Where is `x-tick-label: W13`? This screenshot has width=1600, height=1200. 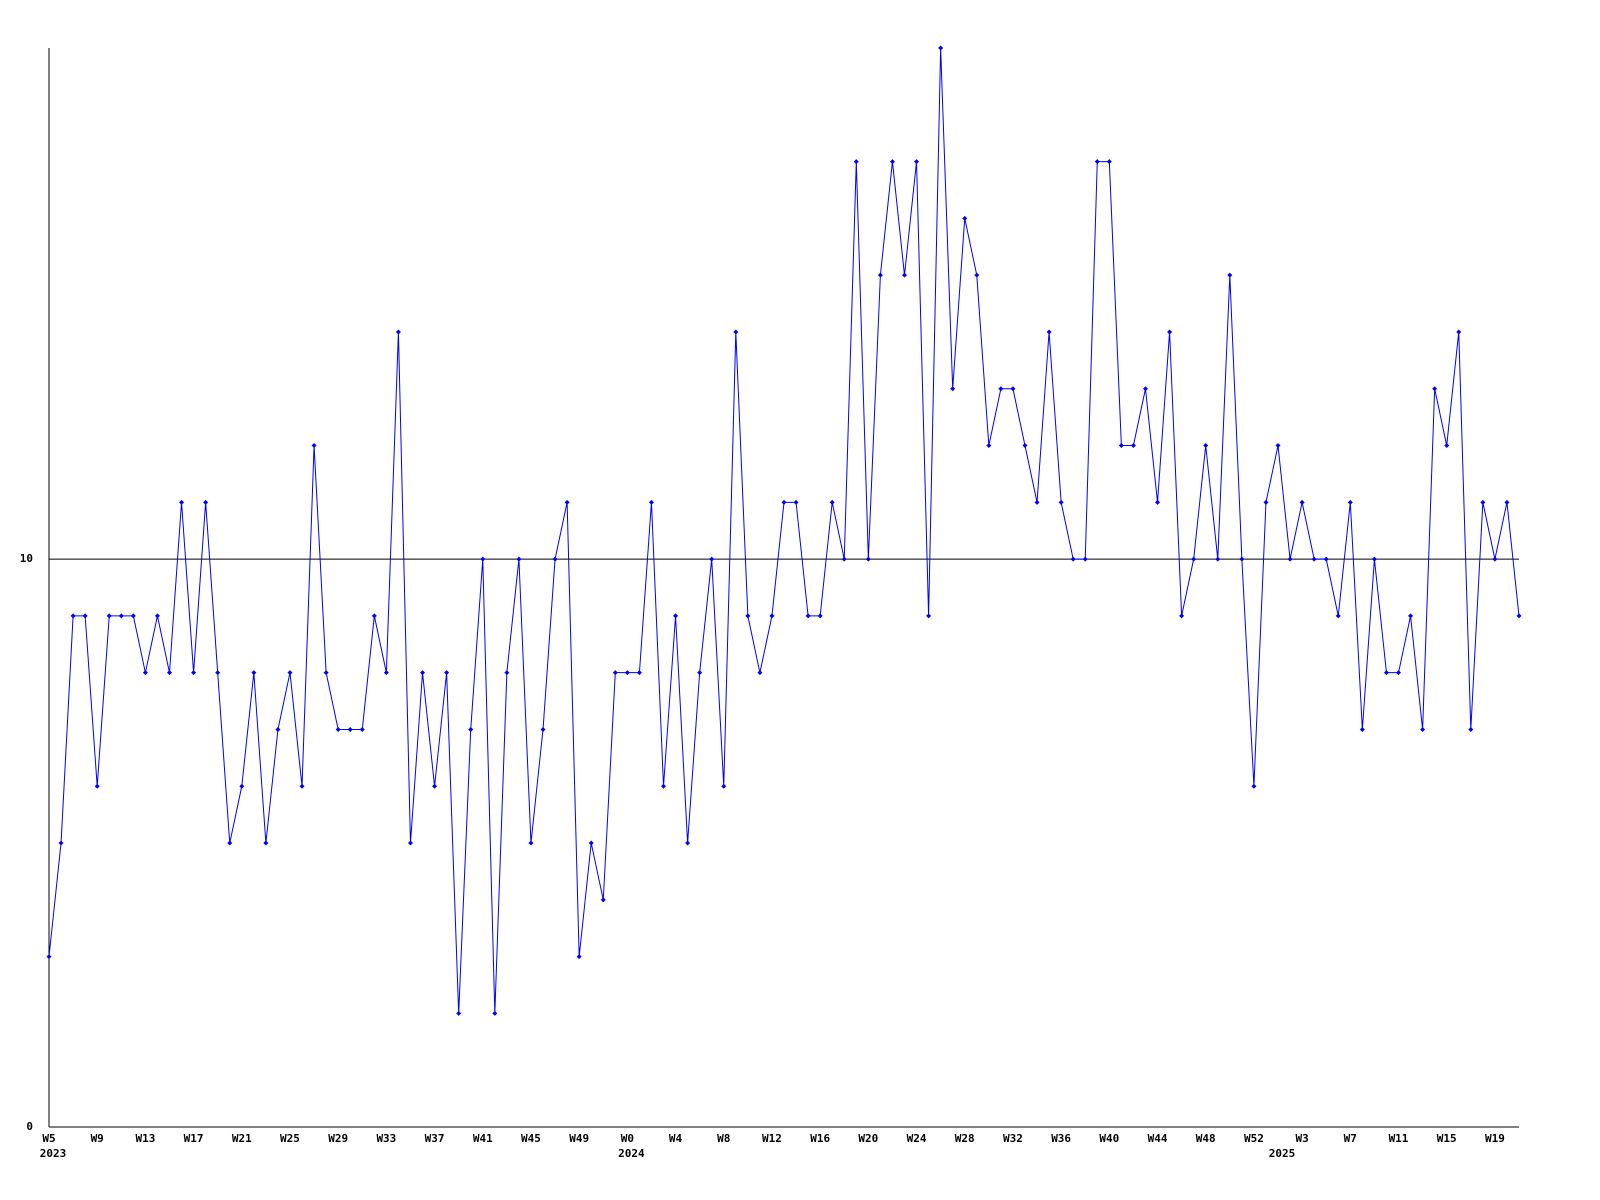
x-tick-label: W13 is located at coordinates (145, 1138).